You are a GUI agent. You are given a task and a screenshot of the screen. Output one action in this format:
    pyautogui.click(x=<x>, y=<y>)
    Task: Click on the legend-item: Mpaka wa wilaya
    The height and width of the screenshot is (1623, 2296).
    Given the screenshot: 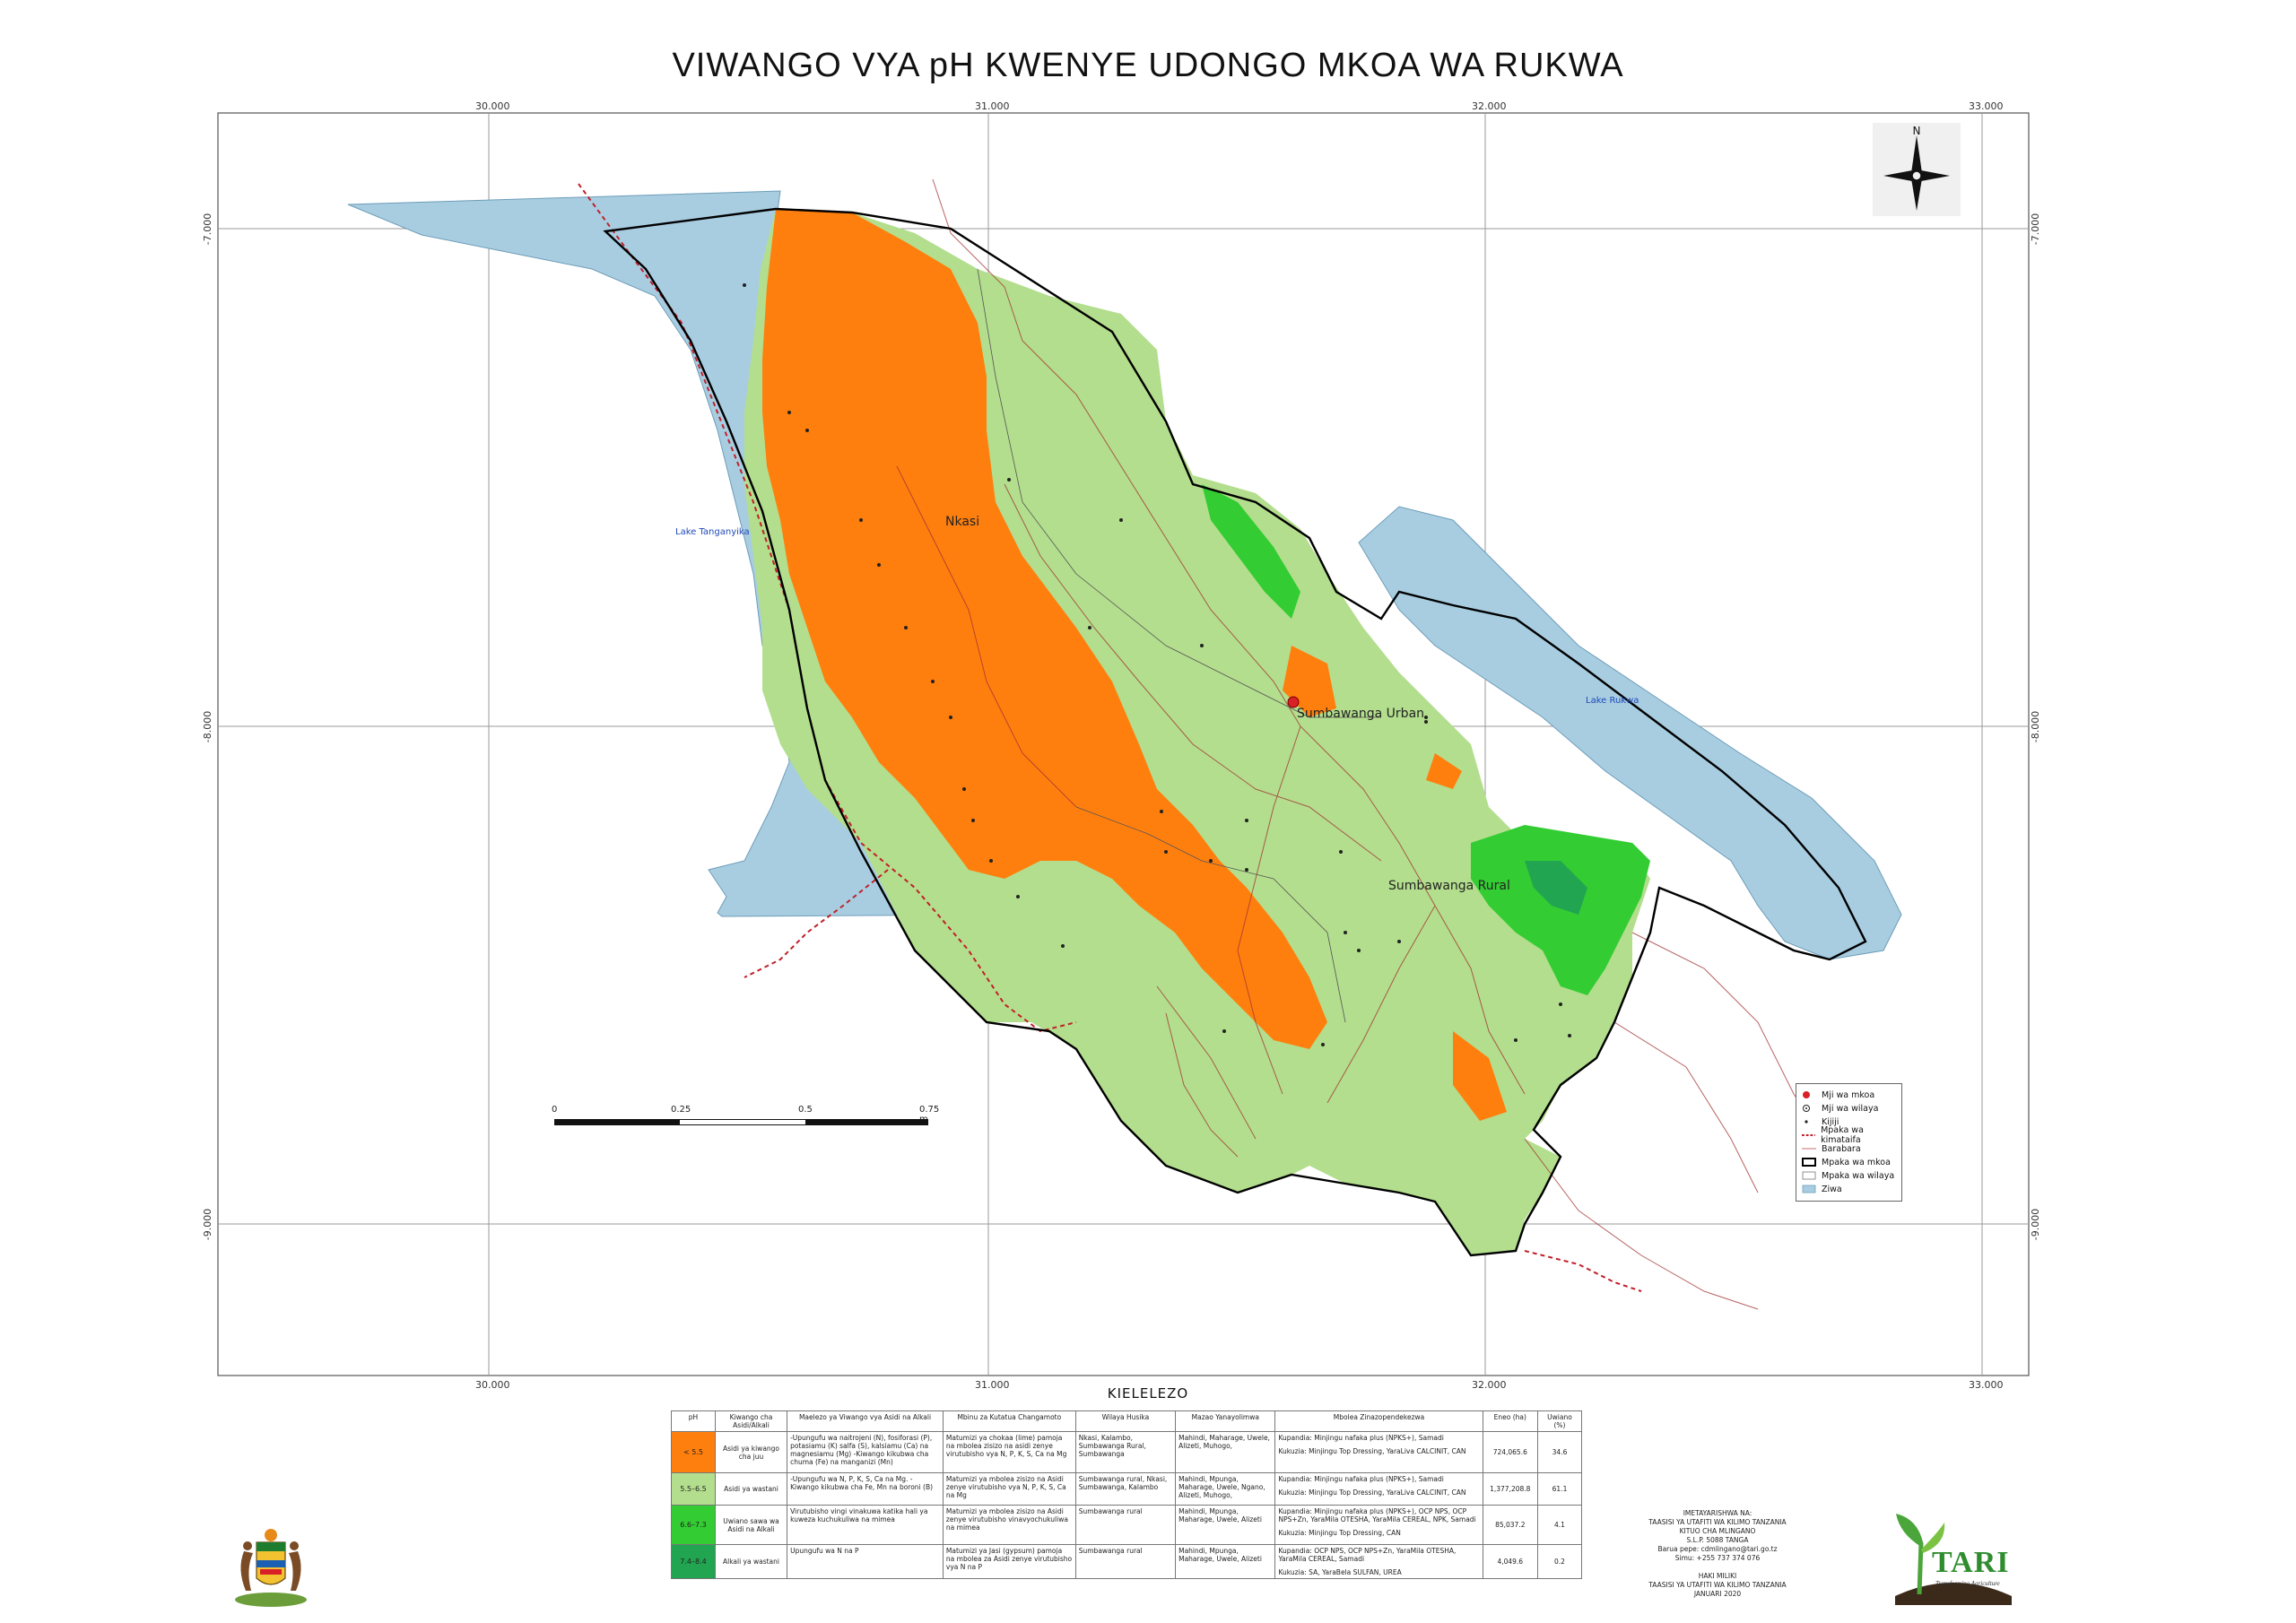 What is the action you would take?
    pyautogui.click(x=1848, y=1175)
    